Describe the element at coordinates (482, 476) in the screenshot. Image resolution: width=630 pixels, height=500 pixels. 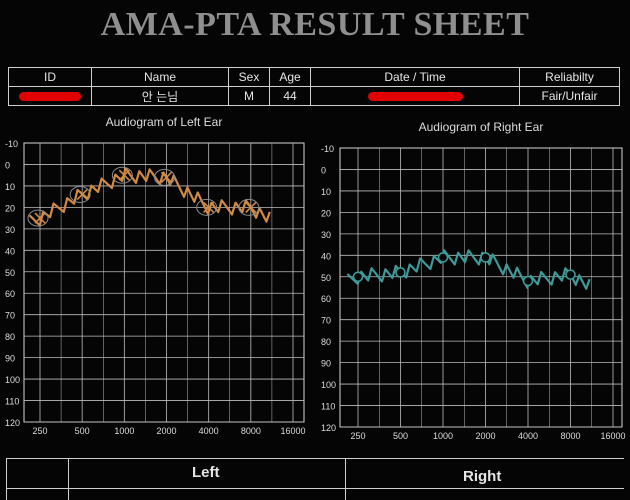
I see `right-ear-label: Right` at that location.